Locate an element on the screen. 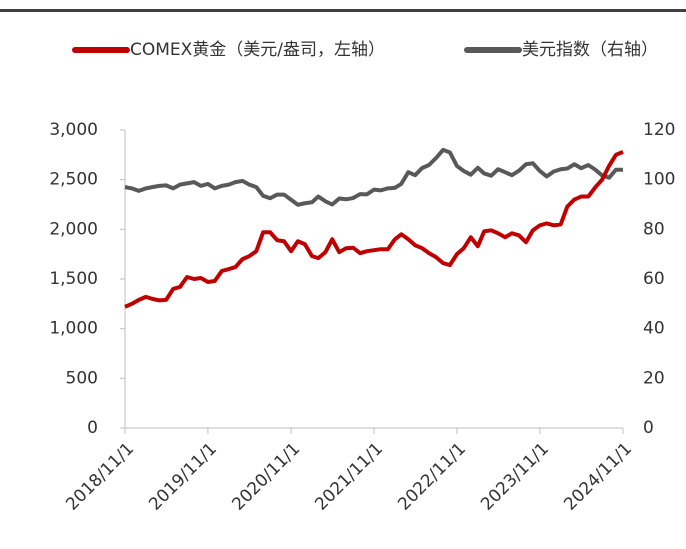  y-tick-label: 1,500 is located at coordinates (73, 279).